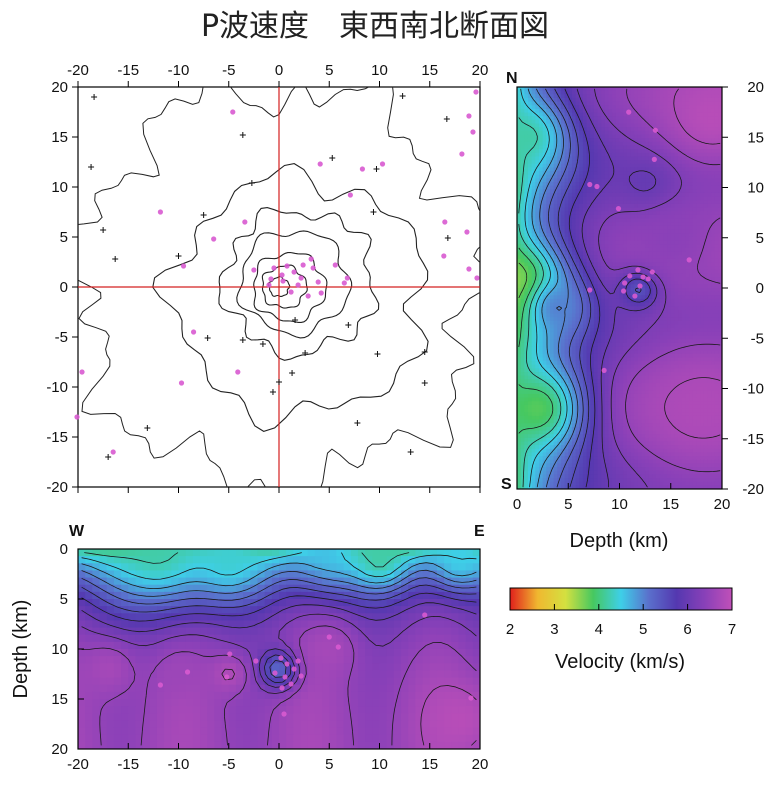 The width and height of the screenshot is (774, 796). What do you see at coordinates (321, 293) in the screenshot?
I see `event-marker` at bounding box center [321, 293].